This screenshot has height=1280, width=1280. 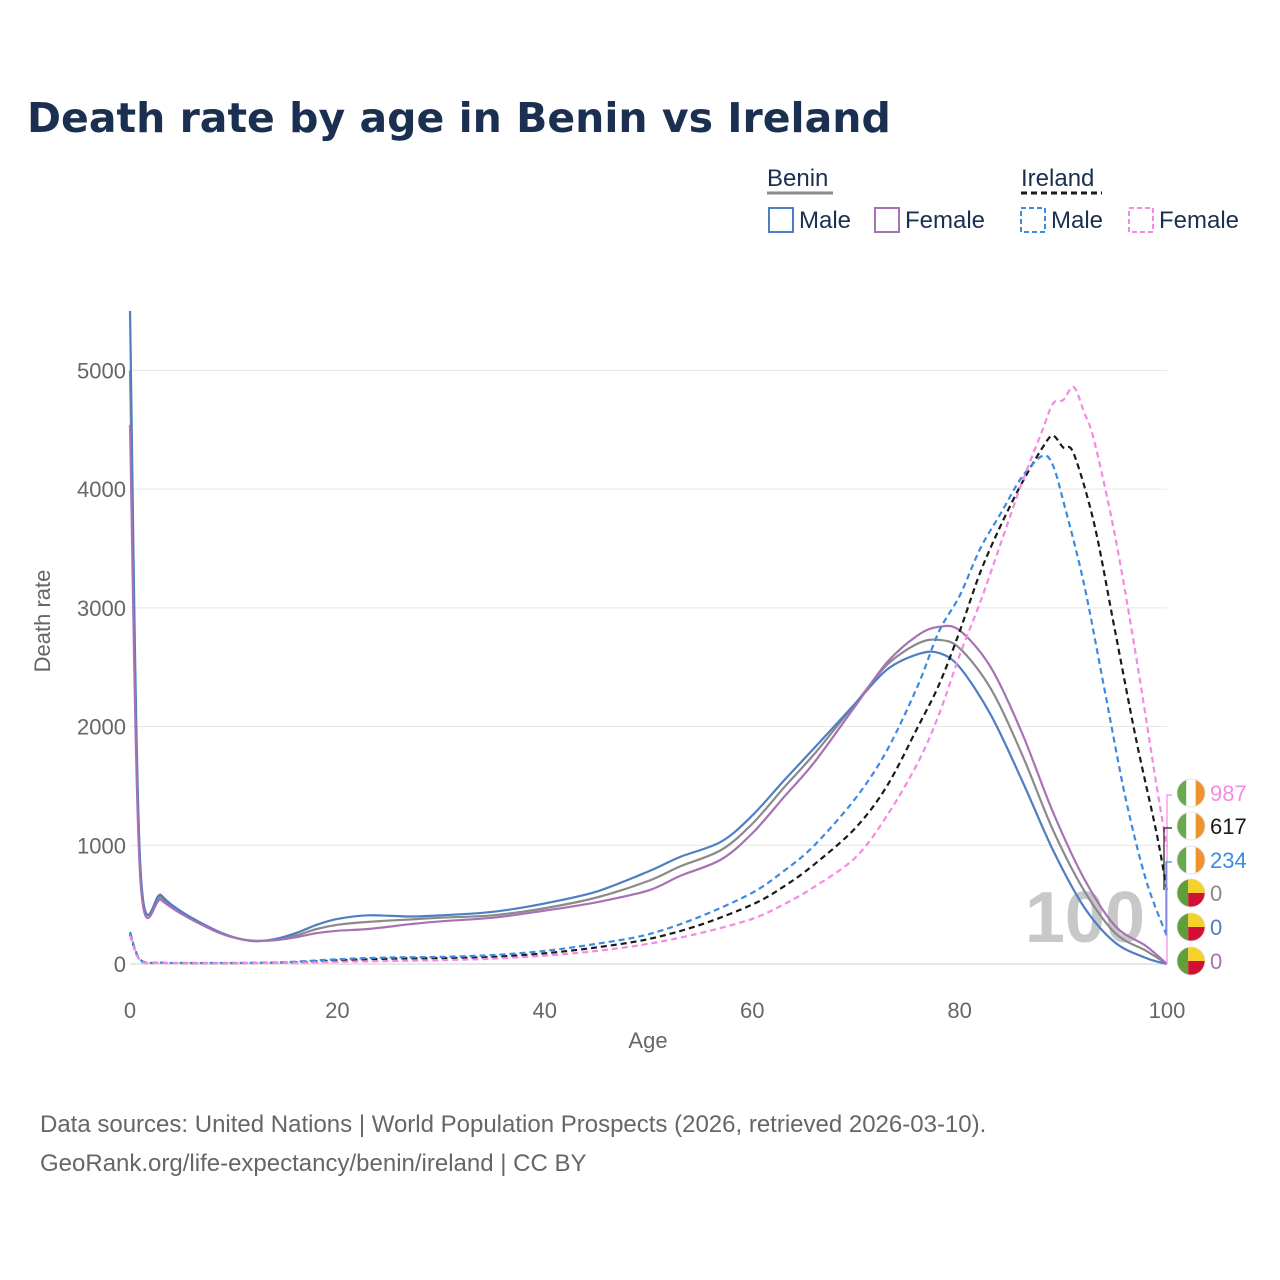 What do you see at coordinates (1199, 220) in the screenshot?
I see `legend-label-ireland-female: Female` at bounding box center [1199, 220].